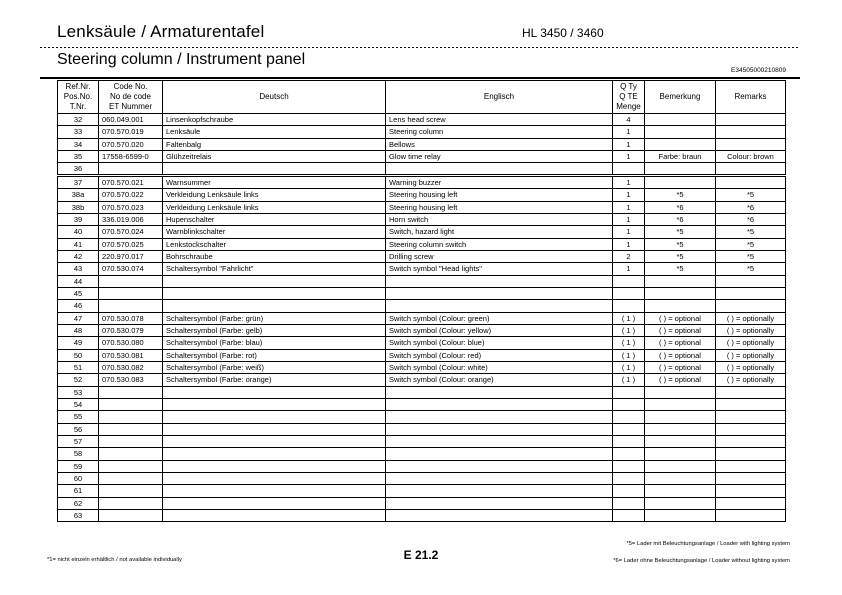 The image size is (842, 595). Describe the element at coordinates (499, 380) in the screenshot. I see `cell-en: Switch symbol (Colour: orange)` at that location.